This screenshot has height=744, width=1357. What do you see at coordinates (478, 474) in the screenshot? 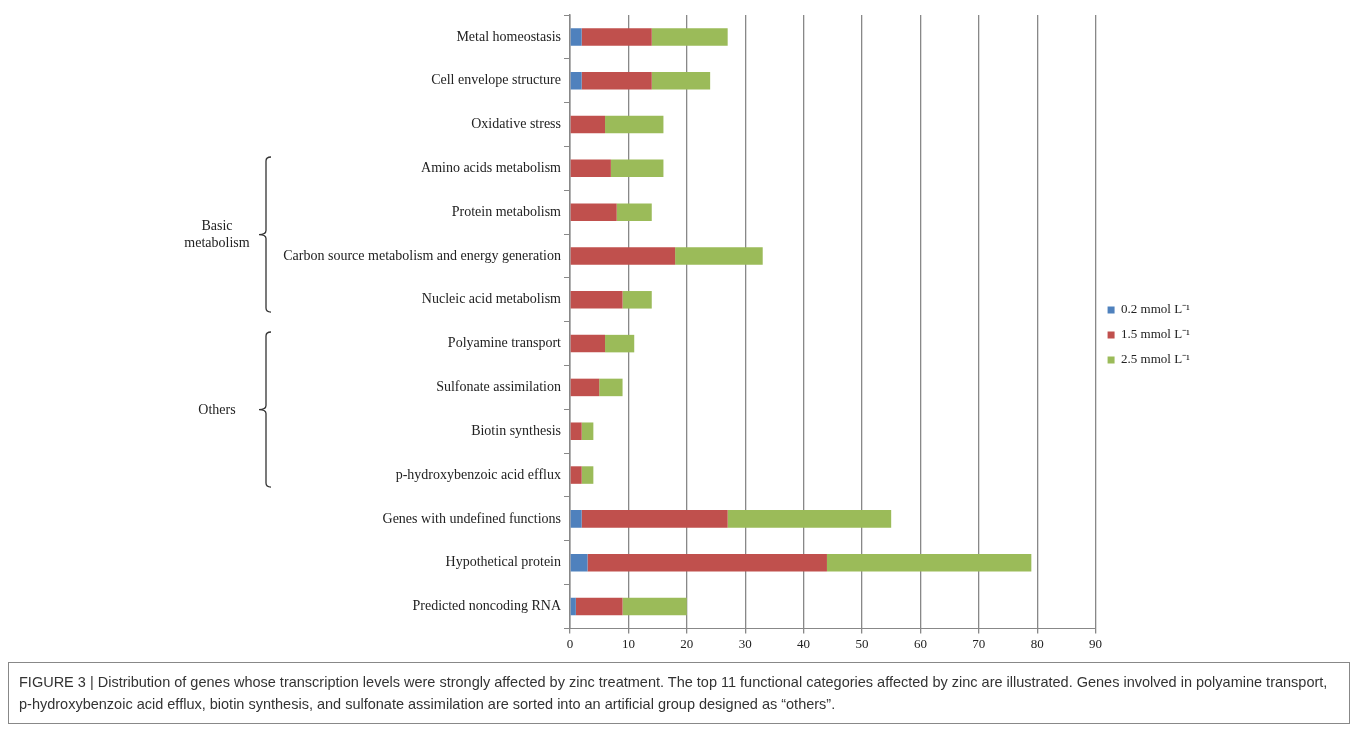
I see `y-tick-label: p-hydroxybenzoic acid efflux` at bounding box center [478, 474].